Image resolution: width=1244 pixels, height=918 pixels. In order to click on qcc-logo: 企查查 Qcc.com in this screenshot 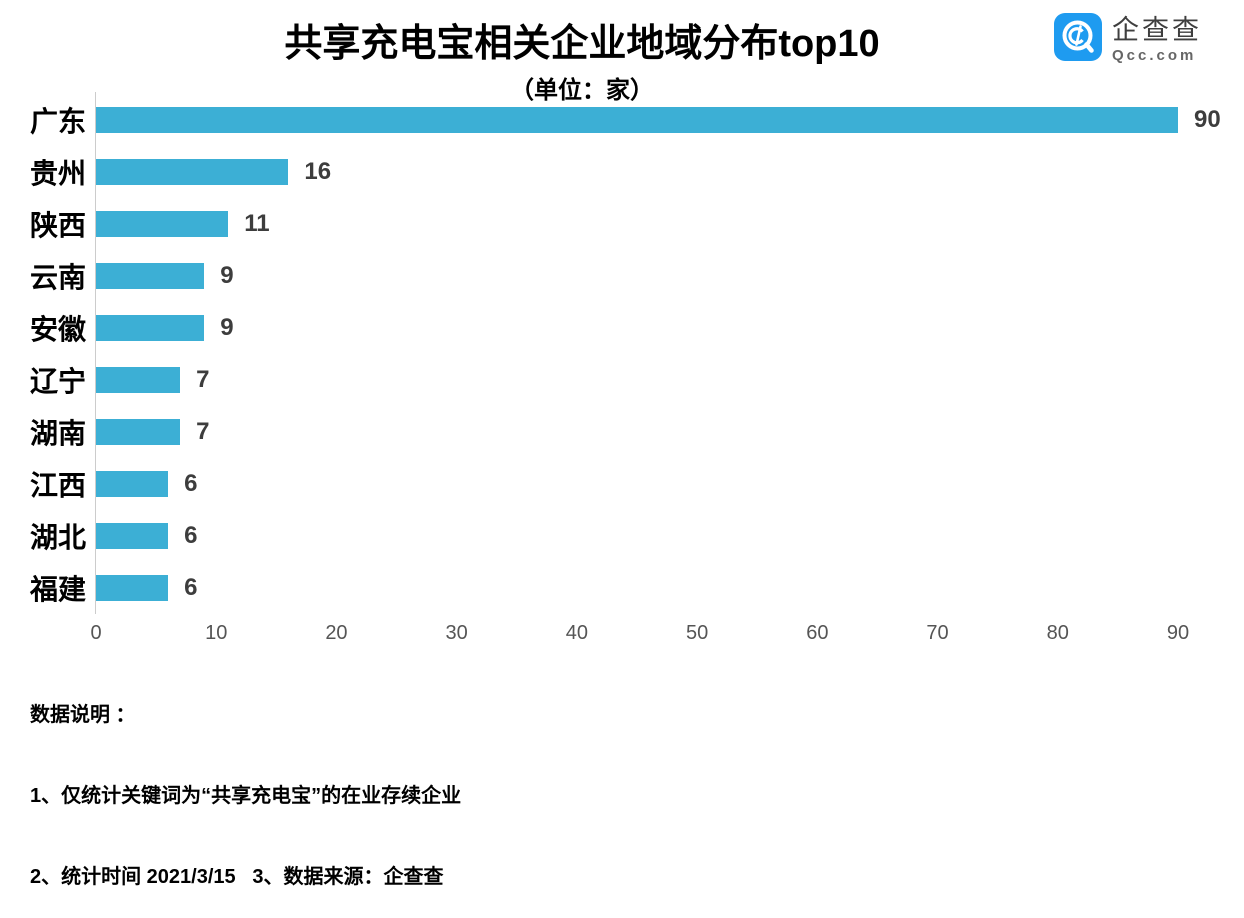, I will do `click(1127, 39)`.